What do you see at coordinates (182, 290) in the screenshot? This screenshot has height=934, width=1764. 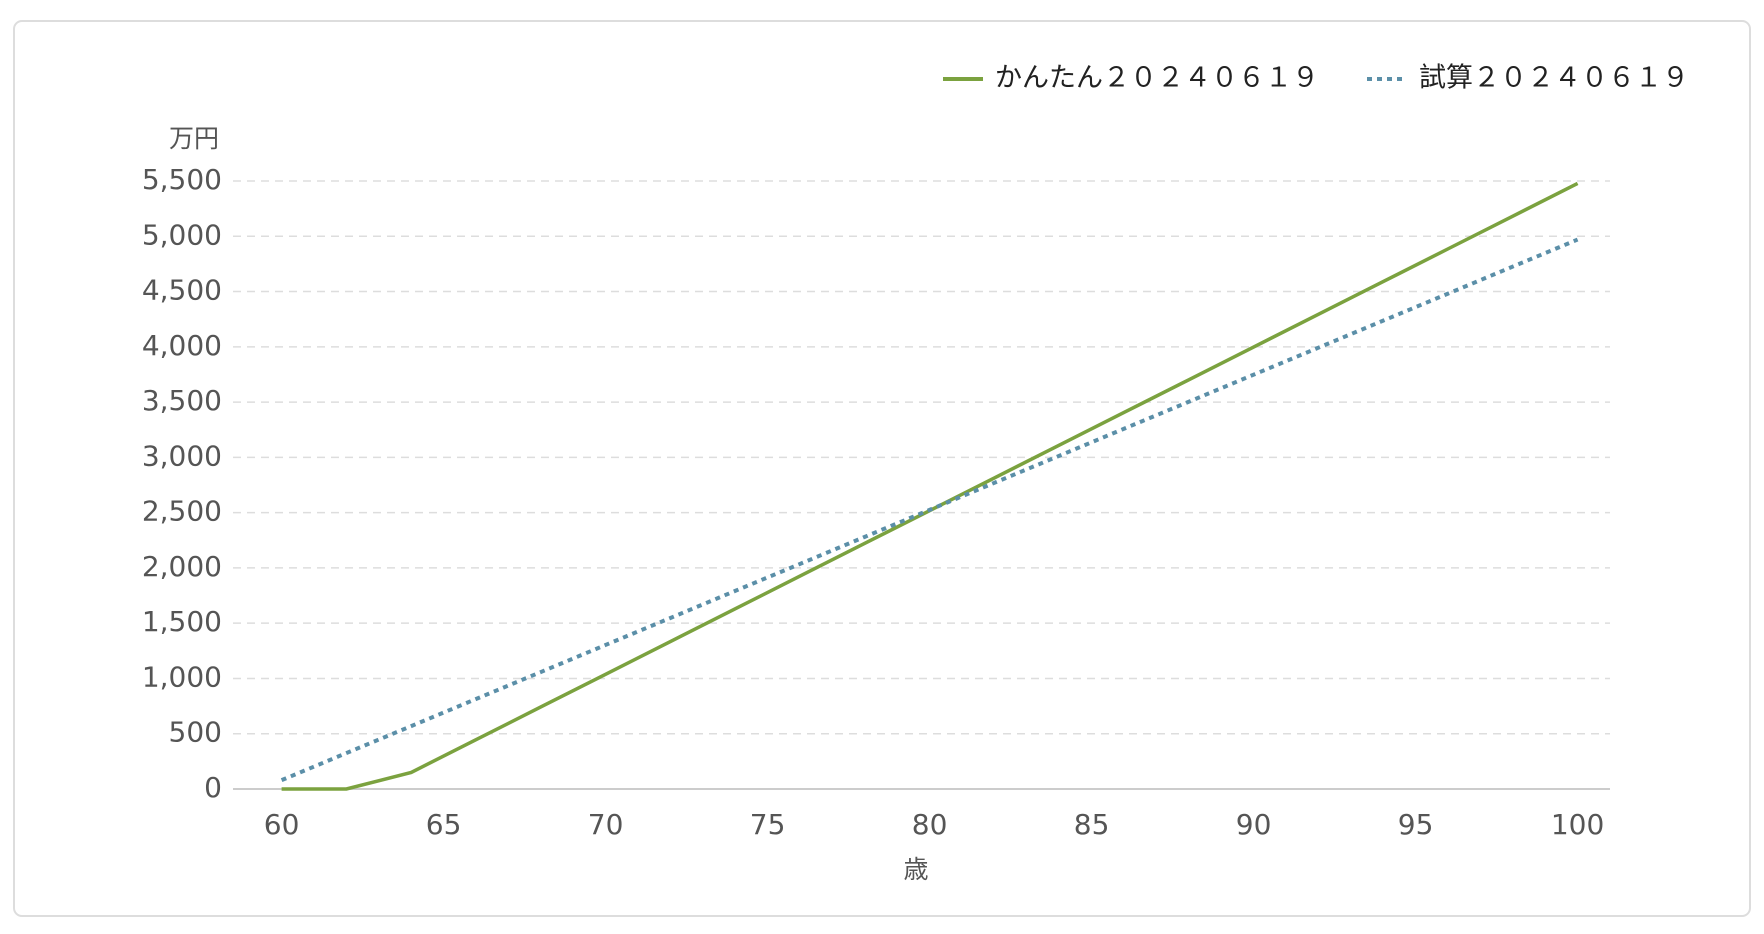 I see `y-tick-label: 4,500` at bounding box center [182, 290].